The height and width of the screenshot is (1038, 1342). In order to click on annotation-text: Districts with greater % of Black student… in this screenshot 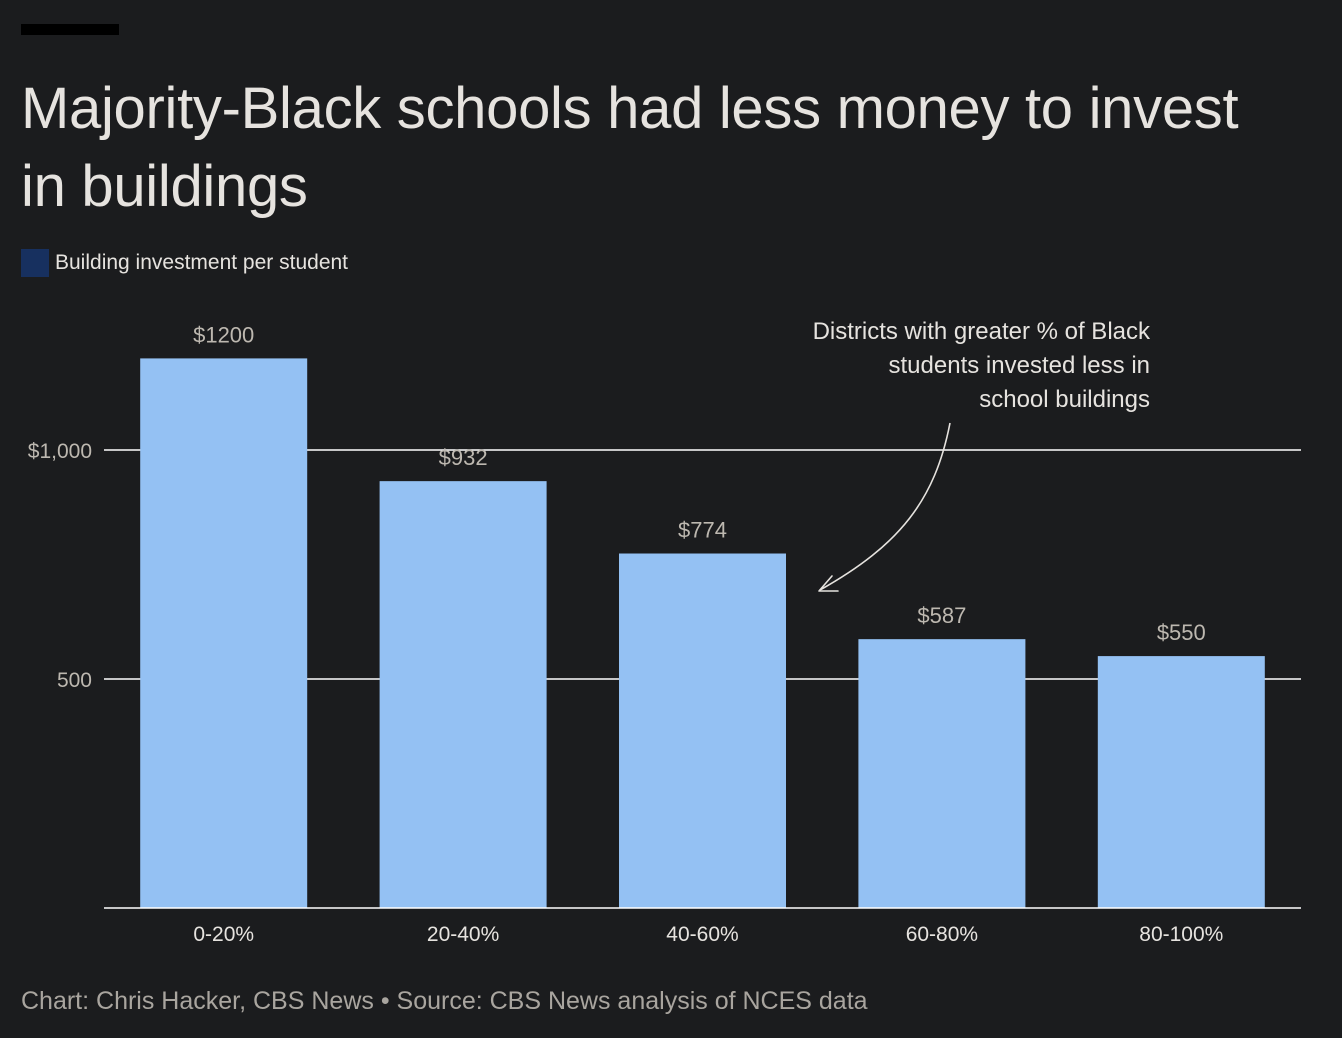, I will do `click(982, 365)`.